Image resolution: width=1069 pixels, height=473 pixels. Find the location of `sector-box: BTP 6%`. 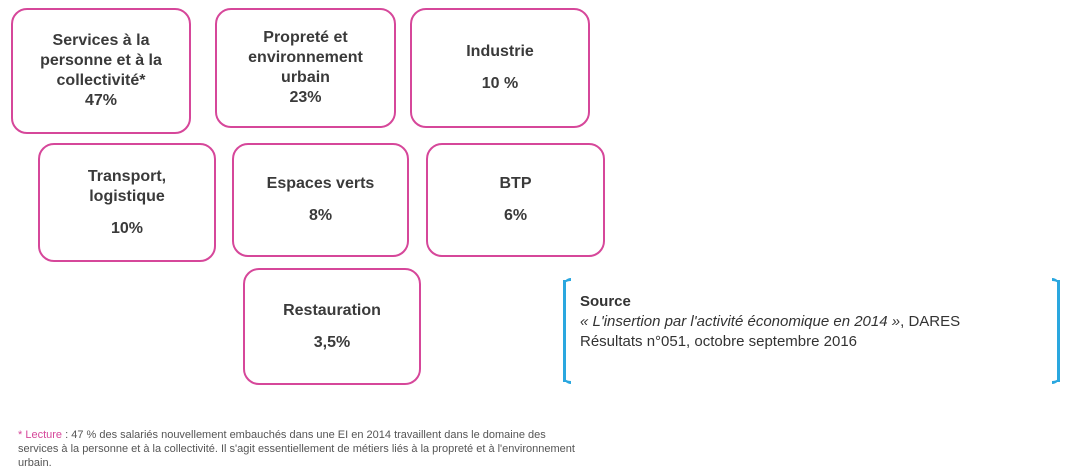

sector-box: BTP 6% is located at coordinates (515, 200).